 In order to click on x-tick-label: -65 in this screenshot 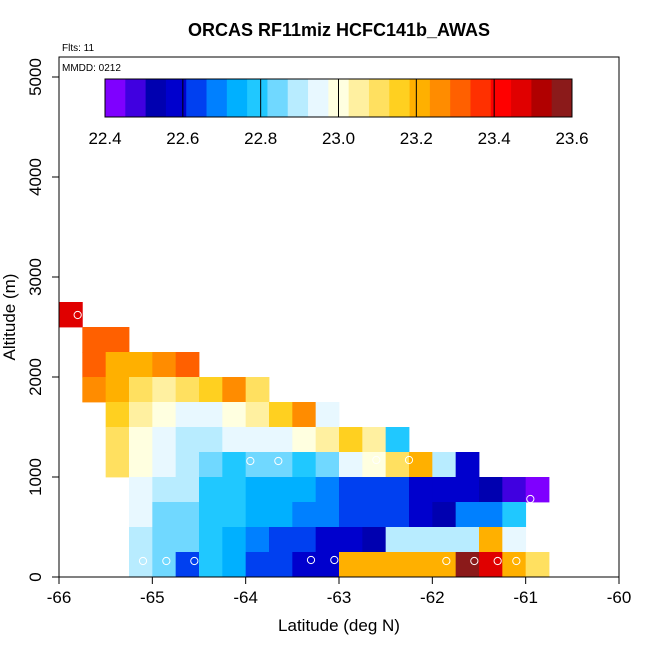, I will do `click(152, 597)`.